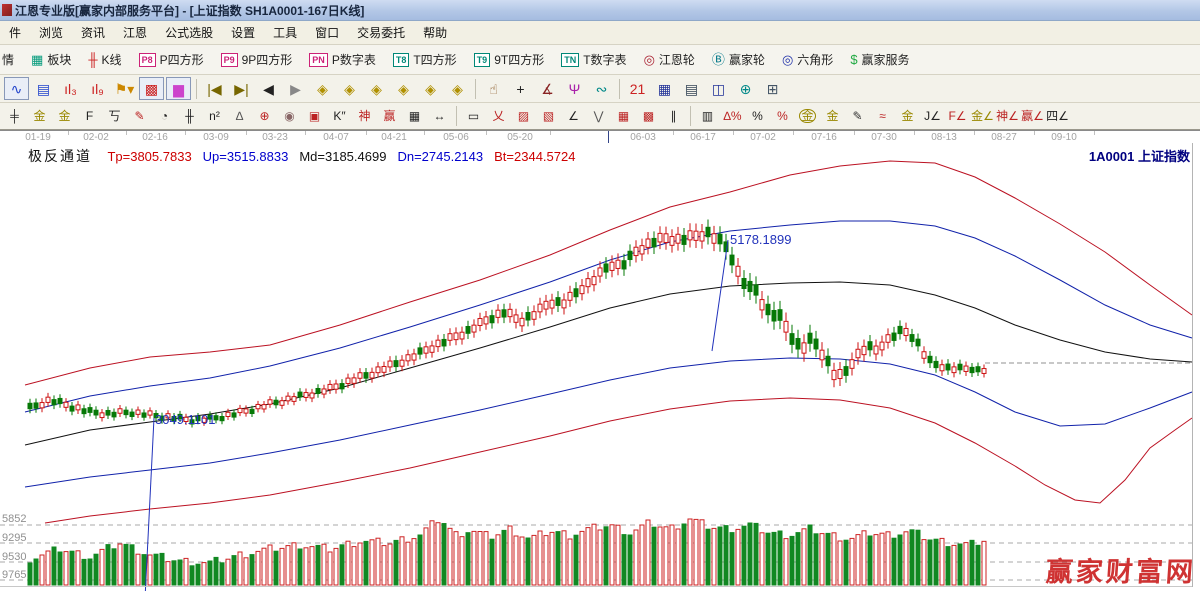 The width and height of the screenshot is (1200, 591). Describe the element at coordinates (403, 88) in the screenshot. I see `diamond-expand-button: ◈` at that location.